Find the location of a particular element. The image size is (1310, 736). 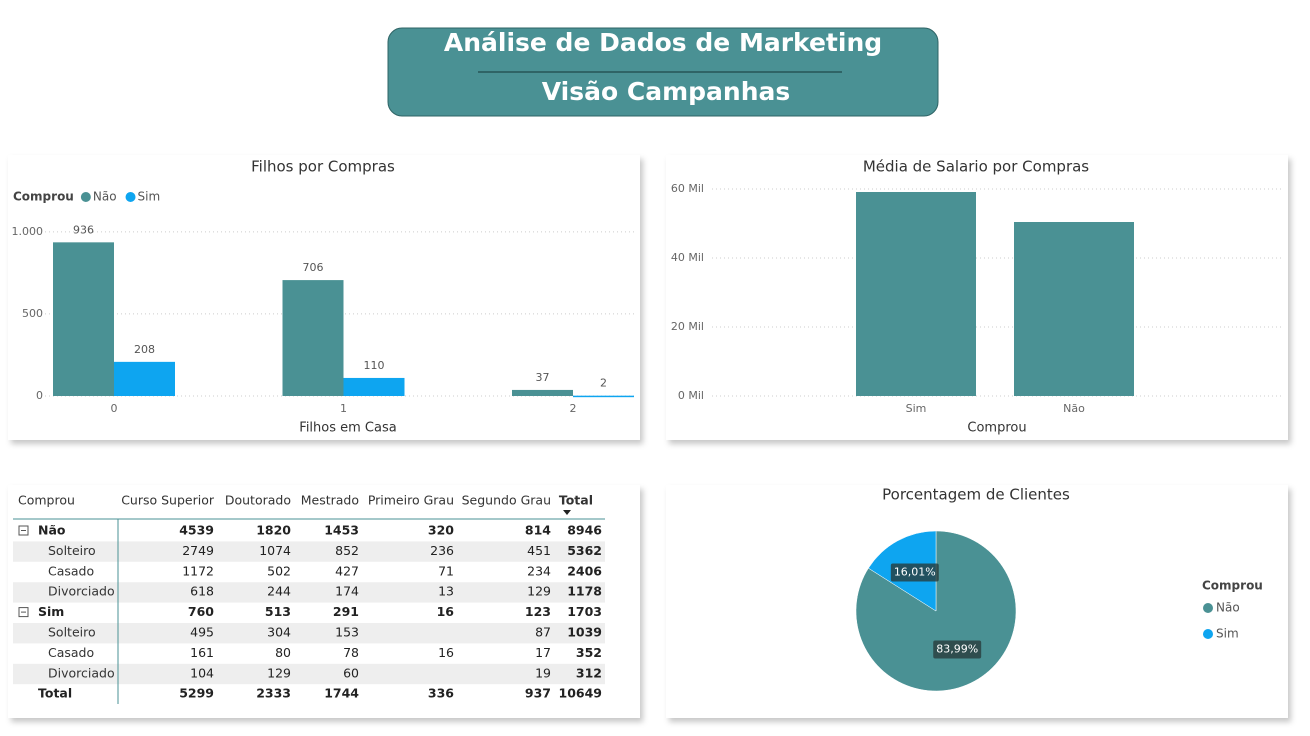

row-label: Solteiro is located at coordinates (72, 632).